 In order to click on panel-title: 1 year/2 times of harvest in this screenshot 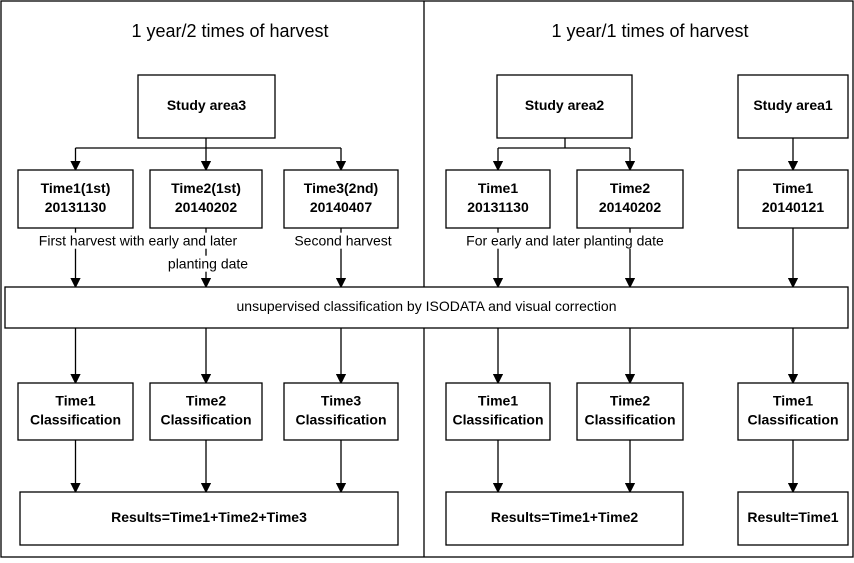, I will do `click(229, 31)`.